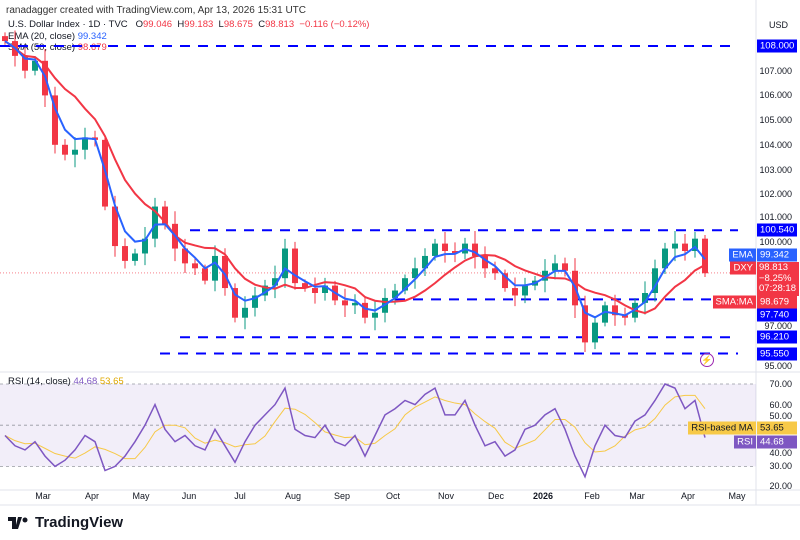 Image resolution: width=800 pixels, height=540 pixels. What do you see at coordinates (42, 47) in the screenshot?
I see `sma-label: SMA (50, close)` at bounding box center [42, 47].